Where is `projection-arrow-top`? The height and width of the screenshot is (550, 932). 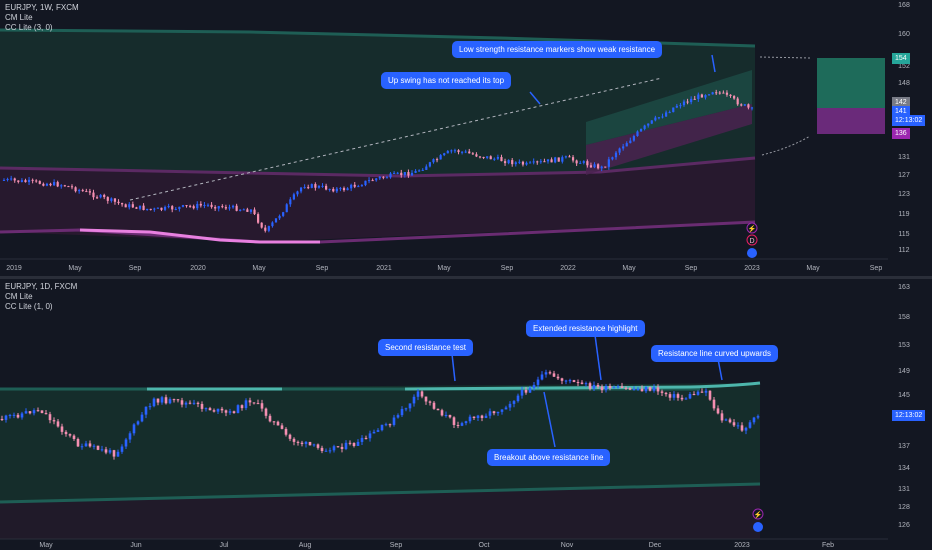
projection-arrow-top is located at coordinates (785, 57).